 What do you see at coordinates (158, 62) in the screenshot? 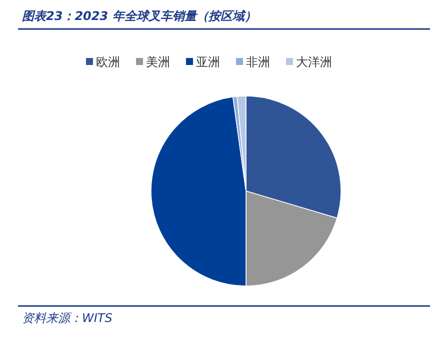
I see `legend-label: 美洲` at bounding box center [158, 62].